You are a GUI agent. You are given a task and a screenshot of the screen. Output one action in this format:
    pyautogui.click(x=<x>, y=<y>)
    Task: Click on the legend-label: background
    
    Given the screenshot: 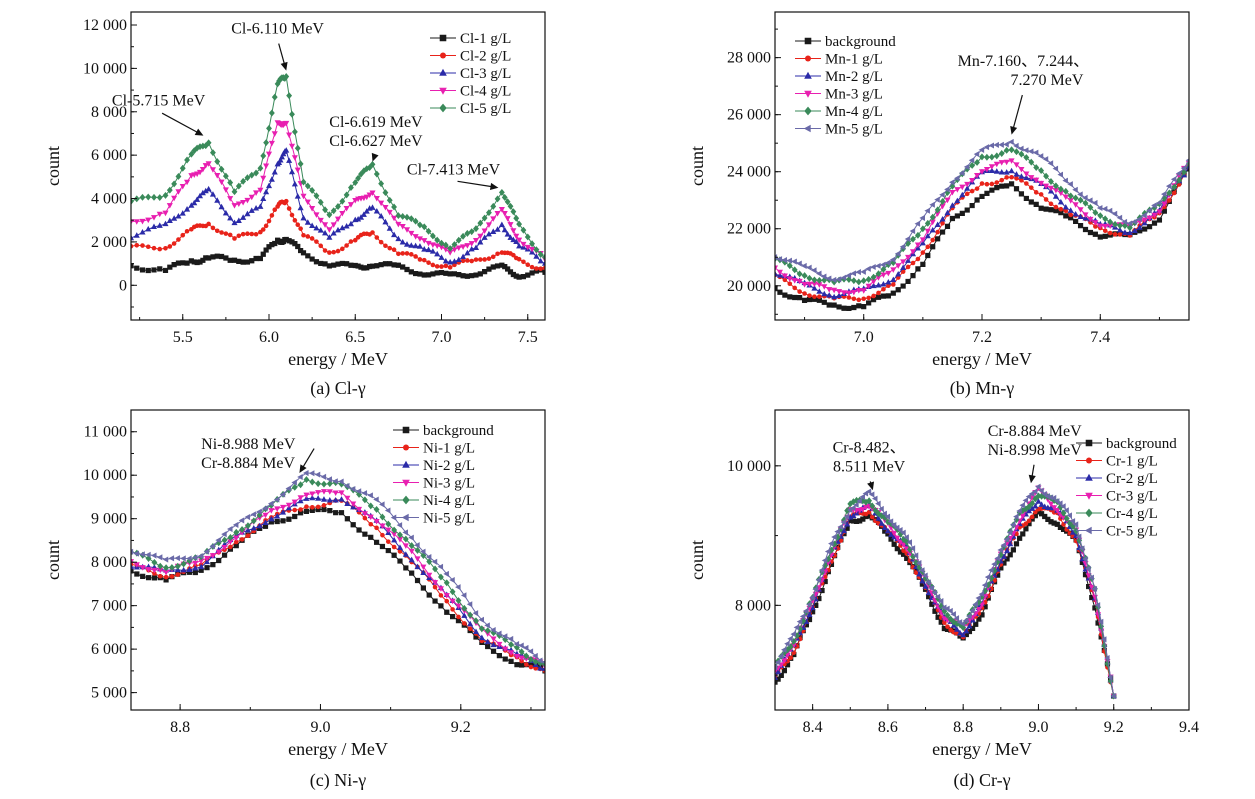 What is the action you would take?
    pyautogui.click(x=1141, y=444)
    